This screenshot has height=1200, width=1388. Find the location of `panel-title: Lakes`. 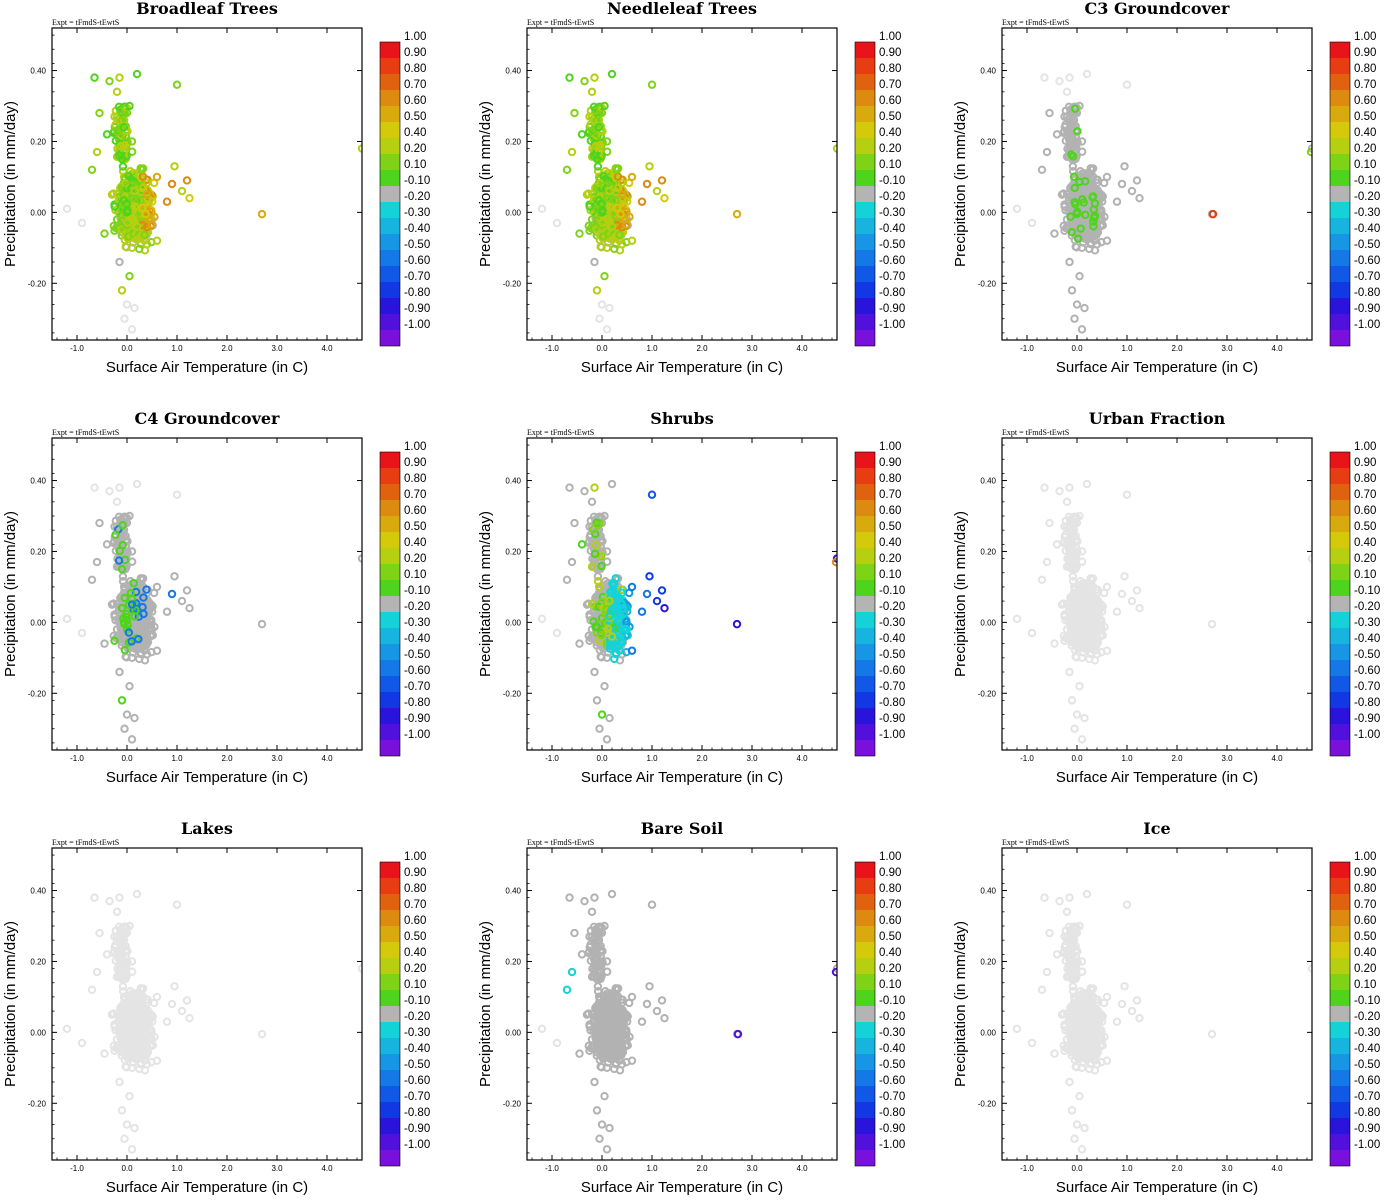

panel-title: Lakes is located at coordinates (207, 828).